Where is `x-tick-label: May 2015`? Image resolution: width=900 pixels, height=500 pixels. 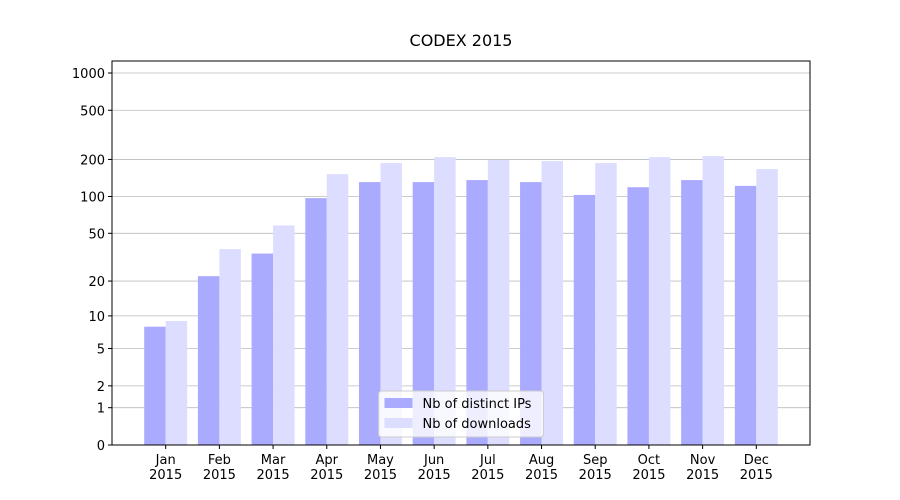
x-tick-label: May 2015 is located at coordinates (380, 468).